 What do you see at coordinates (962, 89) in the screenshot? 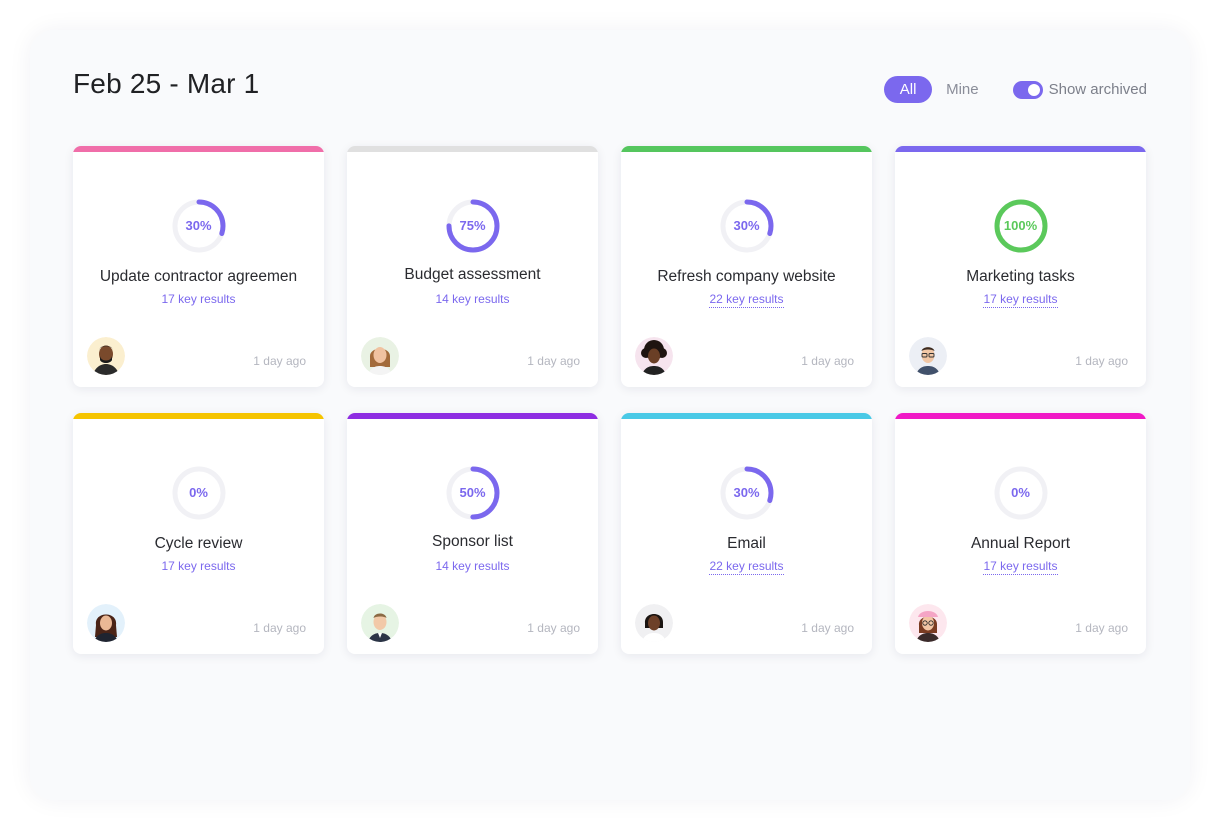
I see `filter-mine-button: Mine` at bounding box center [962, 89].